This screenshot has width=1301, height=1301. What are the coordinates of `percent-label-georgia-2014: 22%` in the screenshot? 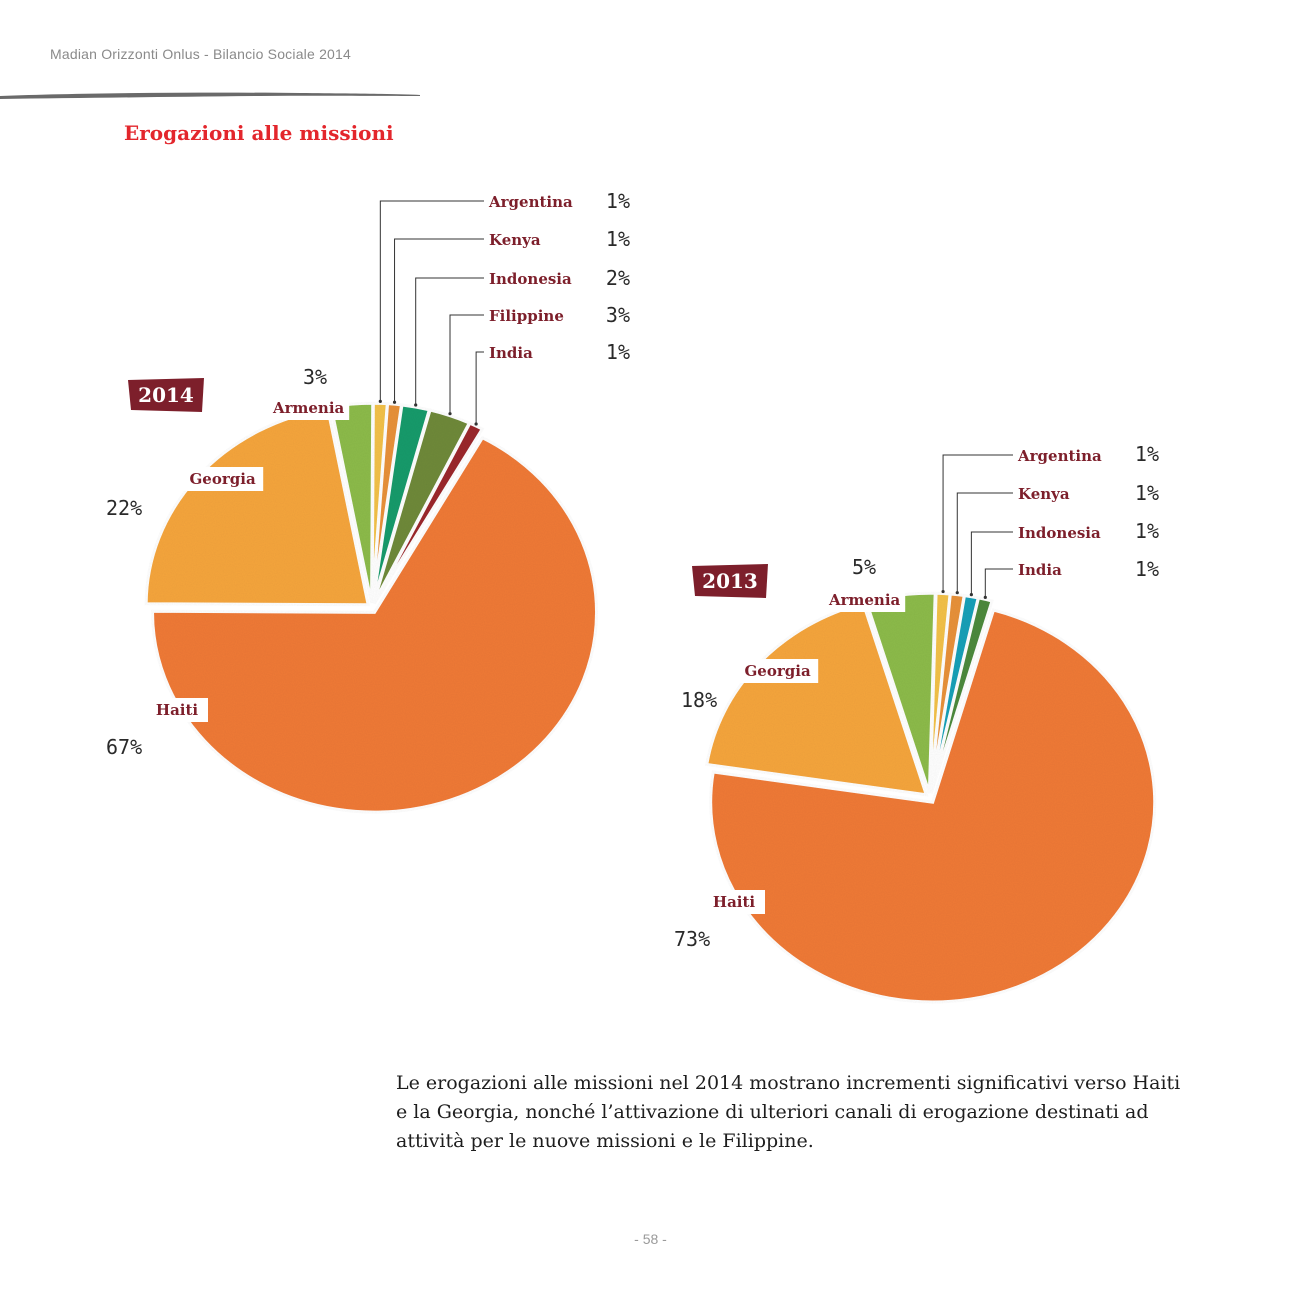 It's located at (124, 508).